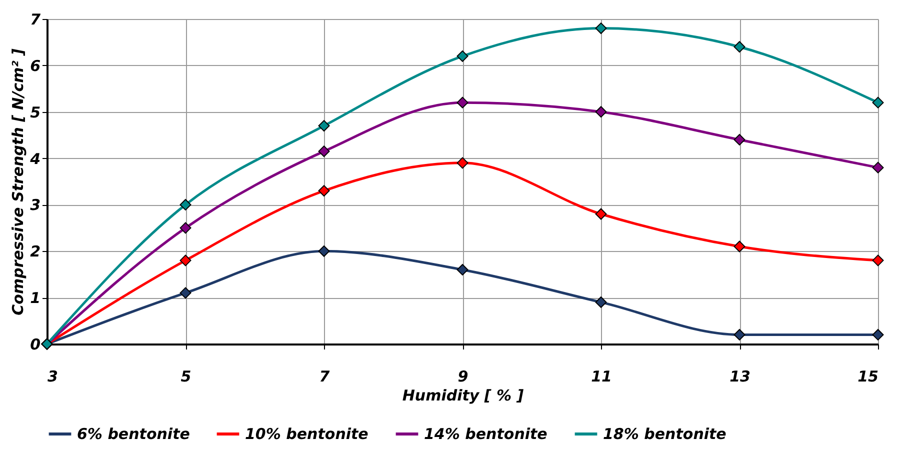  What do you see at coordinates (35, 205) in the screenshot?
I see `y-tick-label: 3` at bounding box center [35, 205].